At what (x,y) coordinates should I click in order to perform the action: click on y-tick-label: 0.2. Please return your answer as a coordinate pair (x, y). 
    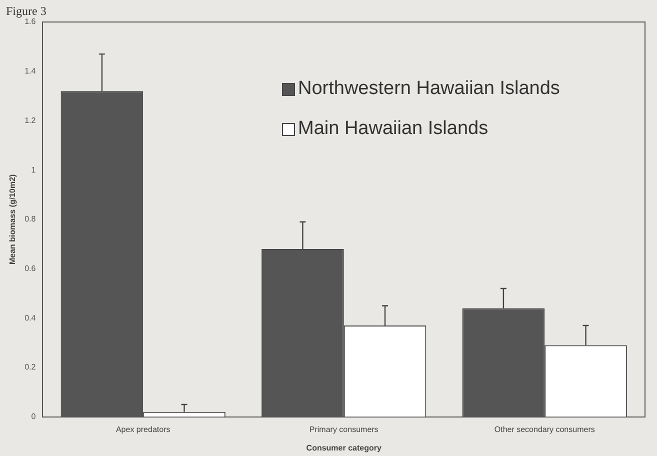
    Looking at the image, I should click on (30, 367).